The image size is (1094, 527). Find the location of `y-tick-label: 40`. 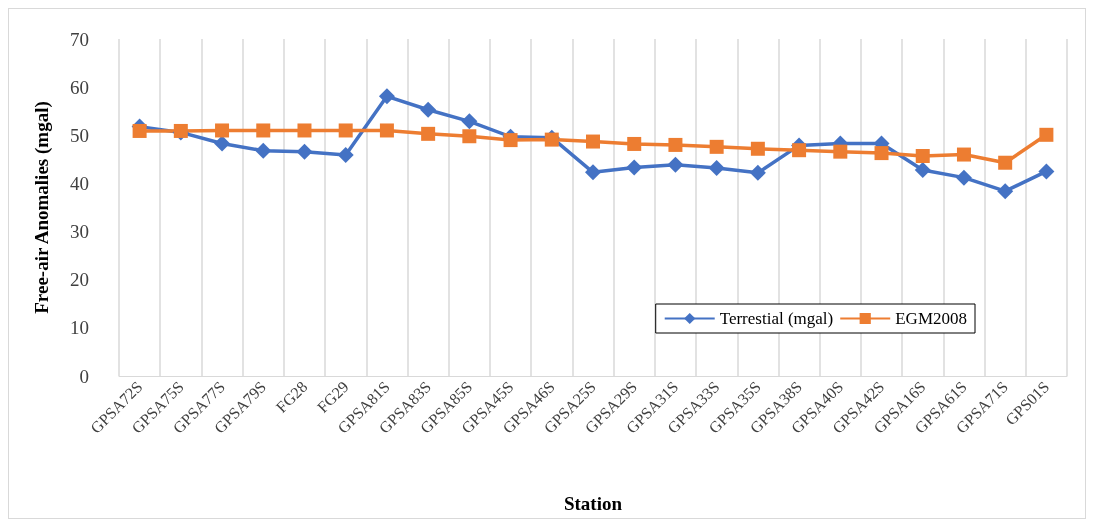

y-tick-label: 40 is located at coordinates (79, 183).